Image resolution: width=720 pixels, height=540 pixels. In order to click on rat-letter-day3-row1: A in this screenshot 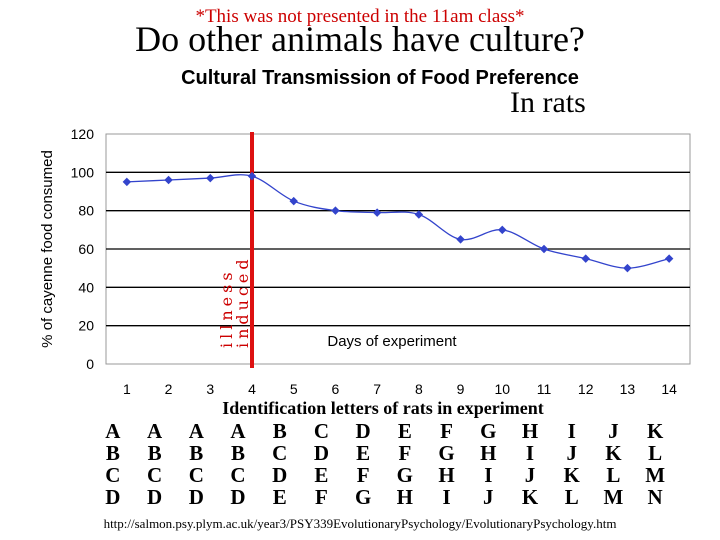, I will do `click(197, 431)`.